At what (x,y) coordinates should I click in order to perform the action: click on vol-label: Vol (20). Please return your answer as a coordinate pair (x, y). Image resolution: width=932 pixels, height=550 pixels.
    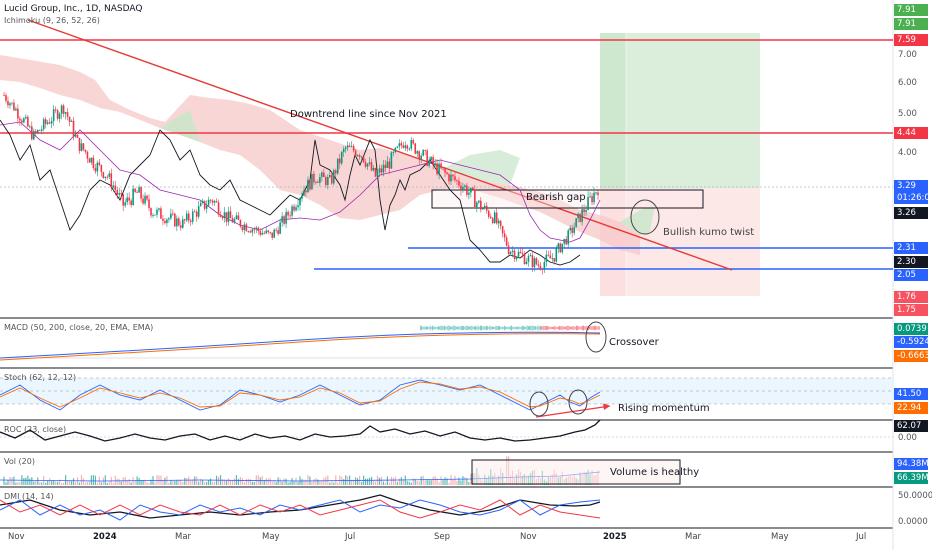
    Looking at the image, I should click on (19, 461).